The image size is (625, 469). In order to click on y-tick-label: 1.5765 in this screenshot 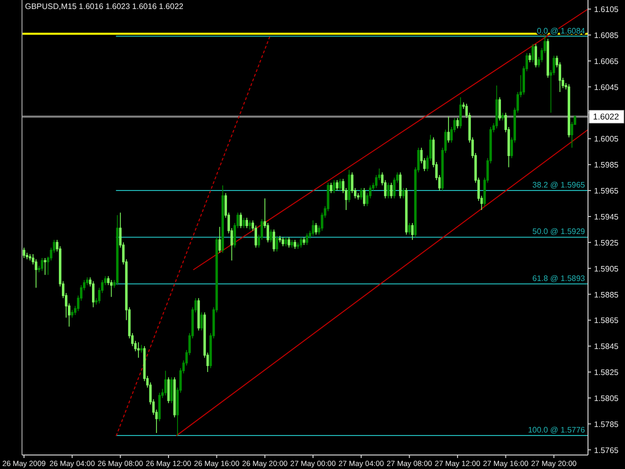, I will do `click(607, 450)`.